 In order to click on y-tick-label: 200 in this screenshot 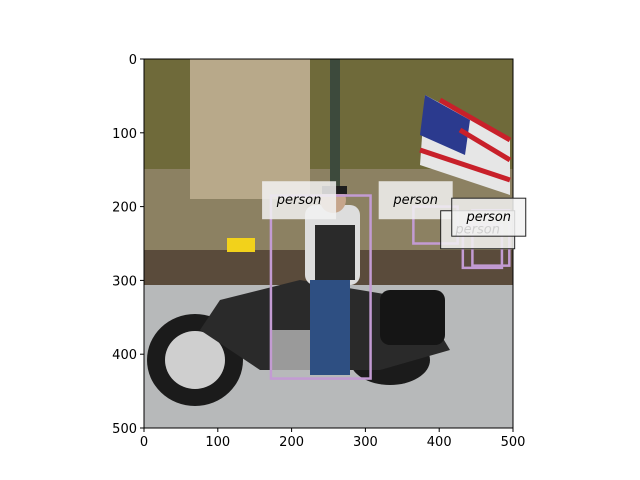, I will do `click(124, 208)`.